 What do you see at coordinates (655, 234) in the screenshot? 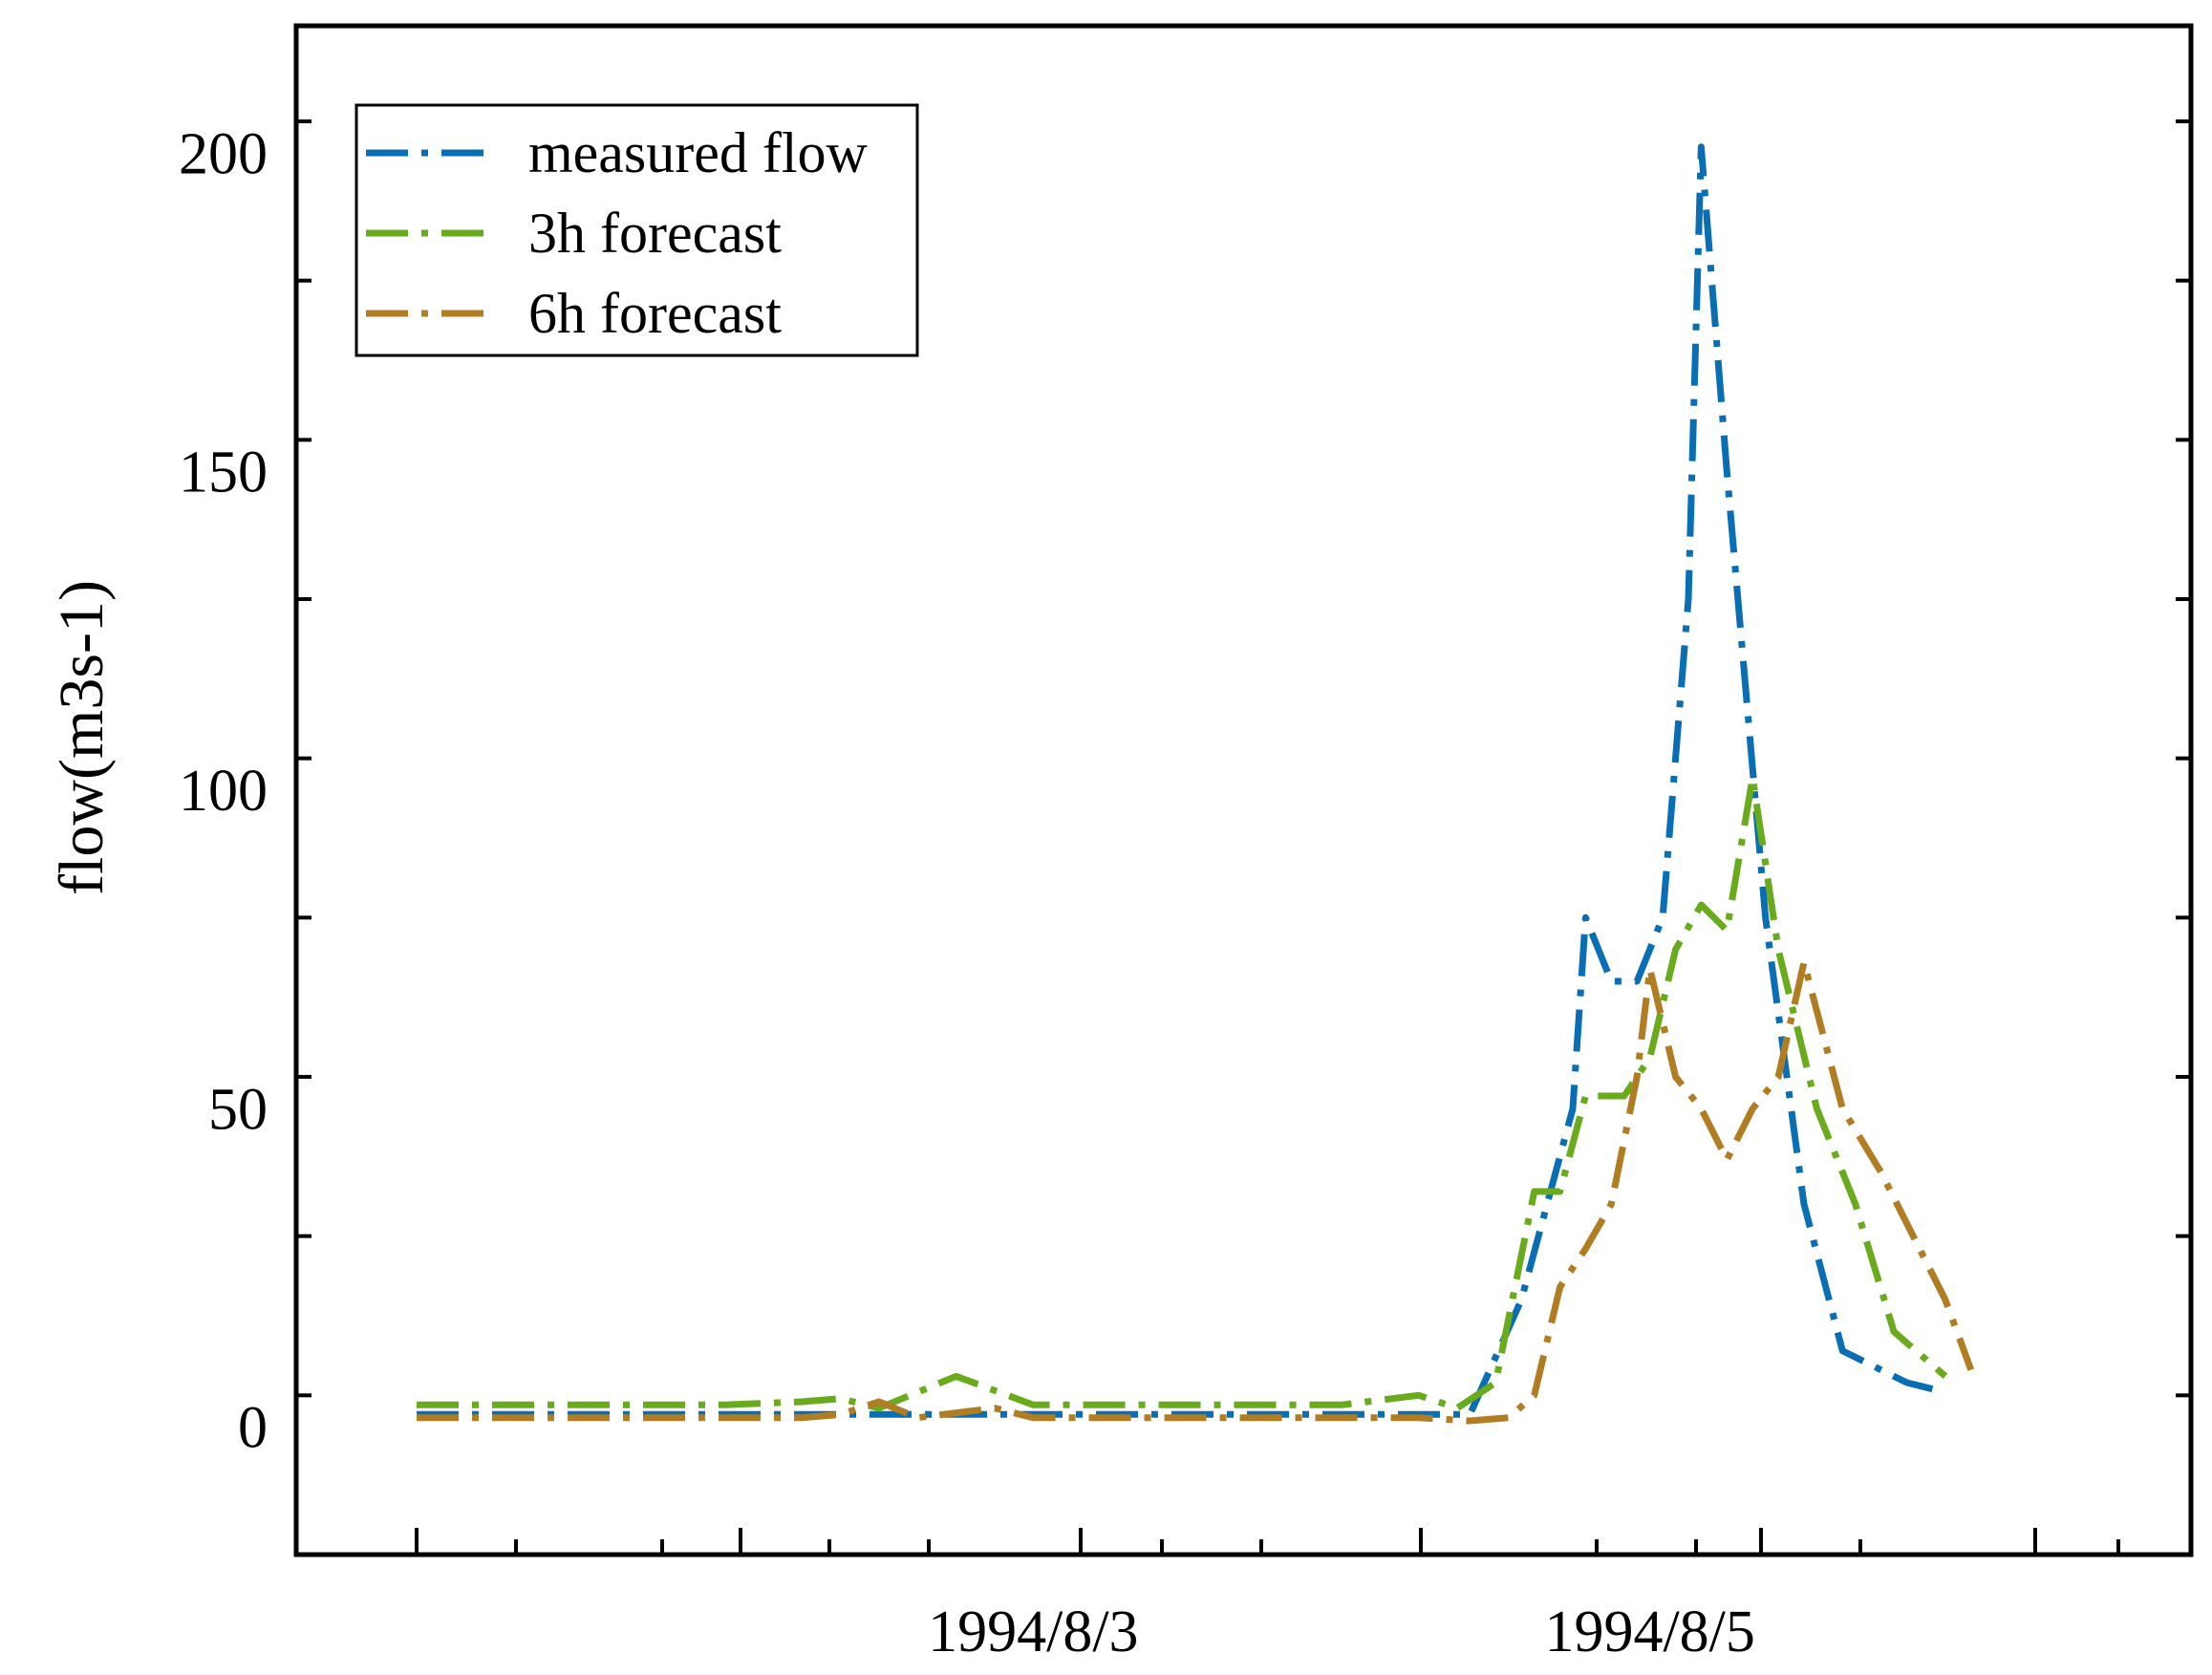
I see `legend-label-2: 3h forecast` at bounding box center [655, 234].